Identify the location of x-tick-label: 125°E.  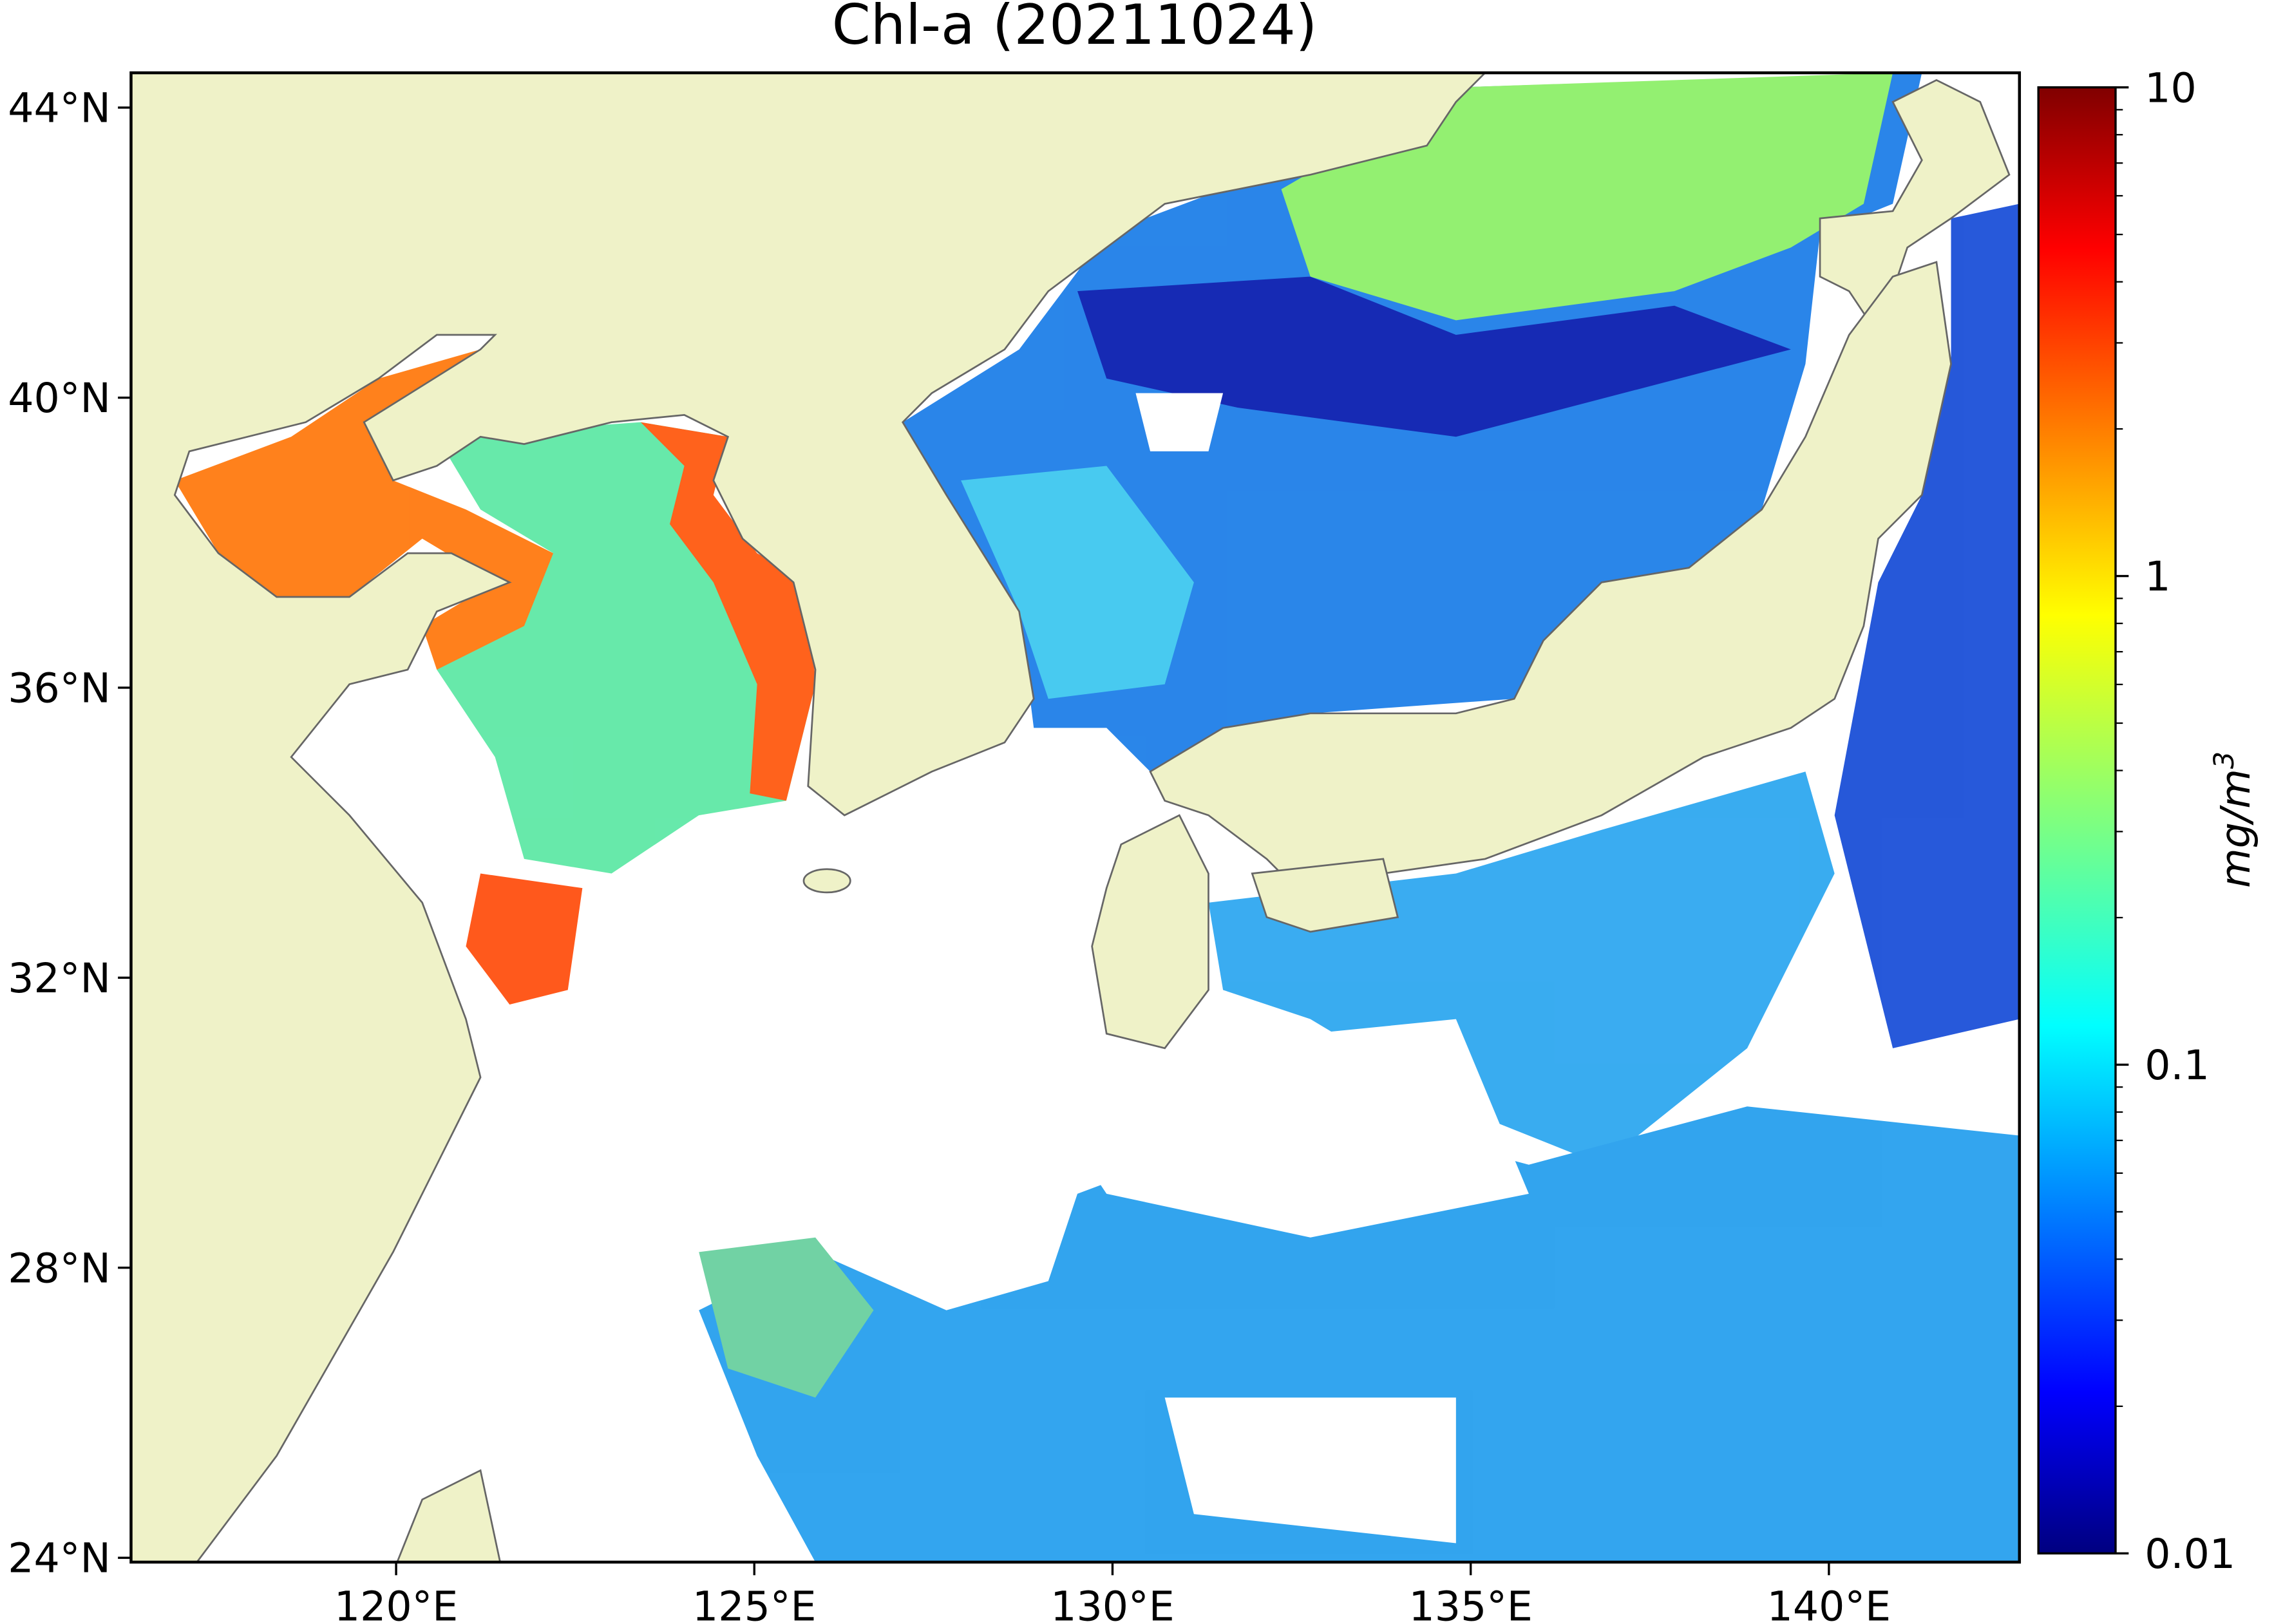
(754, 1603).